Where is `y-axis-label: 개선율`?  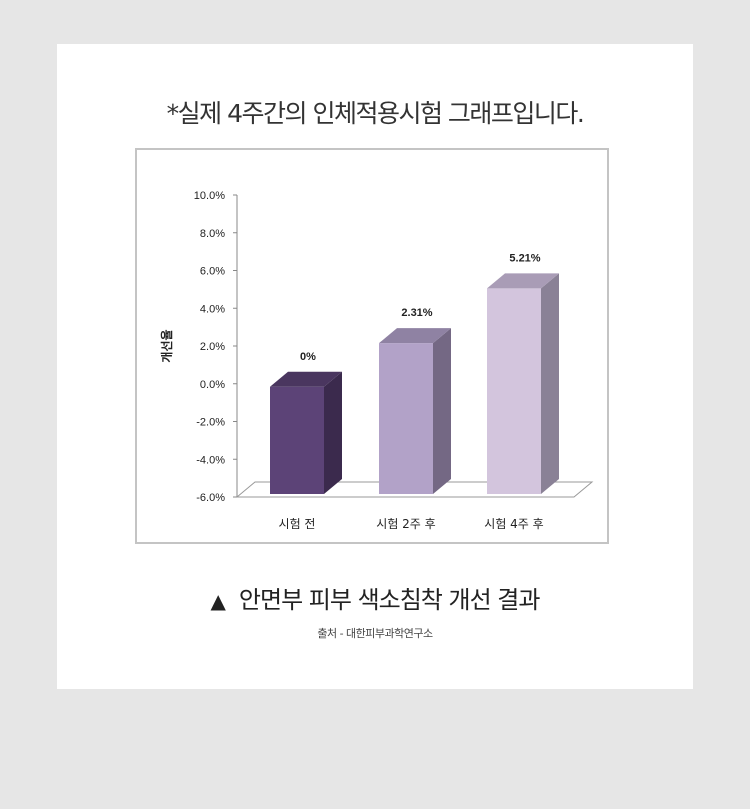 y-axis-label: 개선율 is located at coordinates (166, 345).